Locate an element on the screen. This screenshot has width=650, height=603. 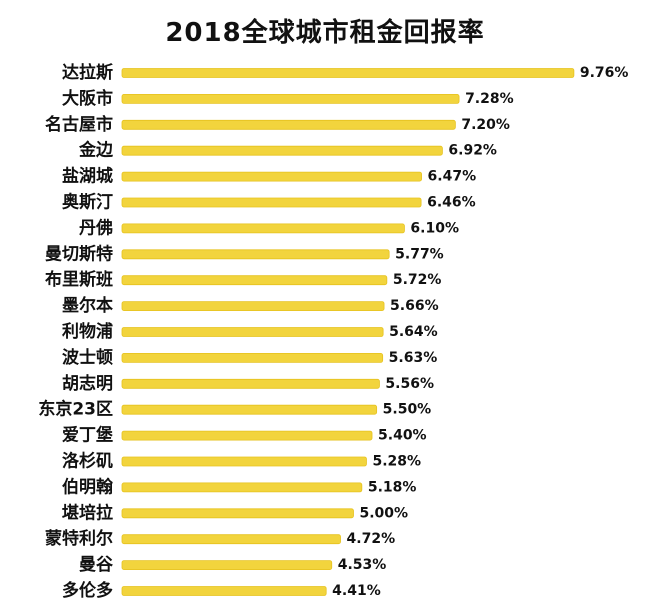
value-label: 5.77% is located at coordinates (419, 254).